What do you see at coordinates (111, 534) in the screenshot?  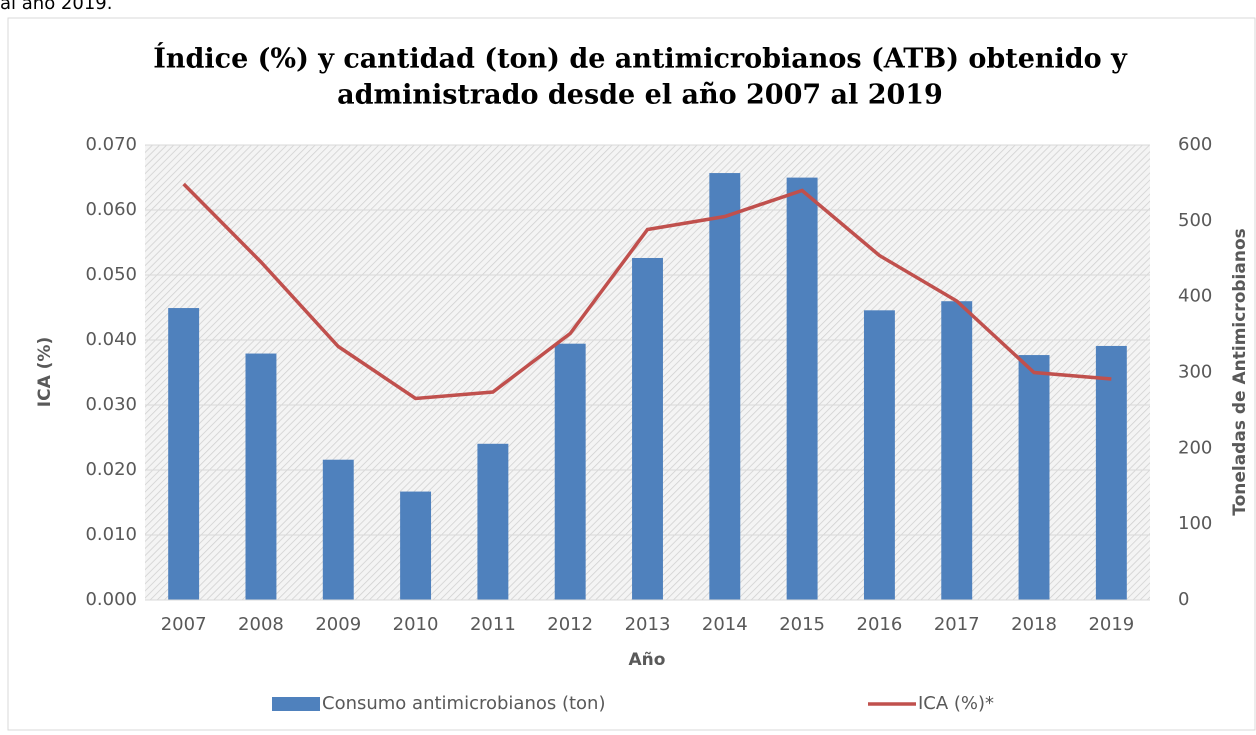 I see `y-tick-label: 0.010` at bounding box center [111, 534].